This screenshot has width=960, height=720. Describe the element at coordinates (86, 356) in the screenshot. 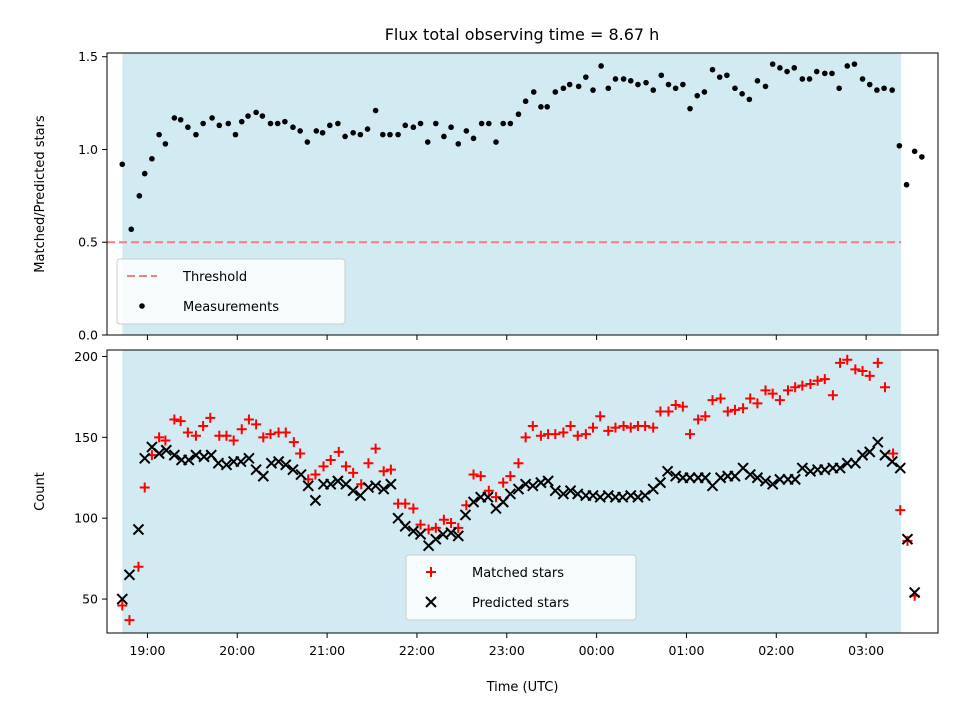

I see `y-tick-label: 200` at that location.